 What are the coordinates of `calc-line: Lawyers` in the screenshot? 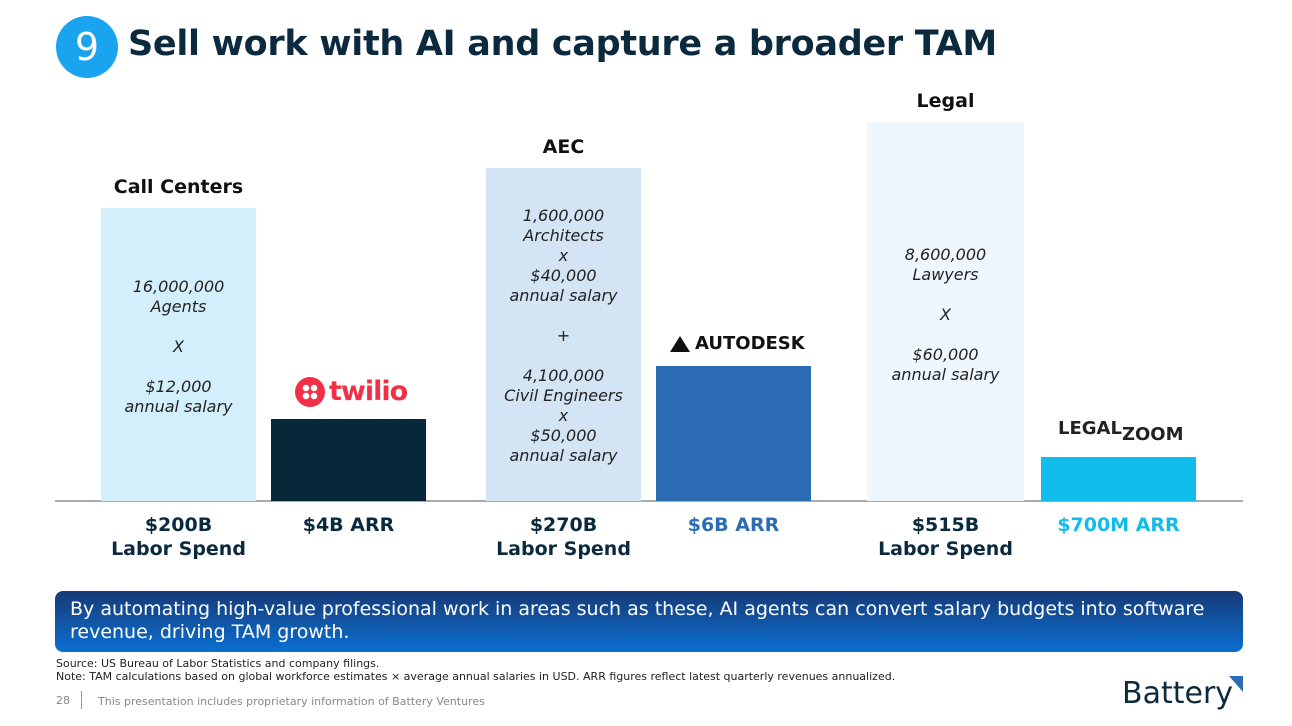 It's located at (945, 274).